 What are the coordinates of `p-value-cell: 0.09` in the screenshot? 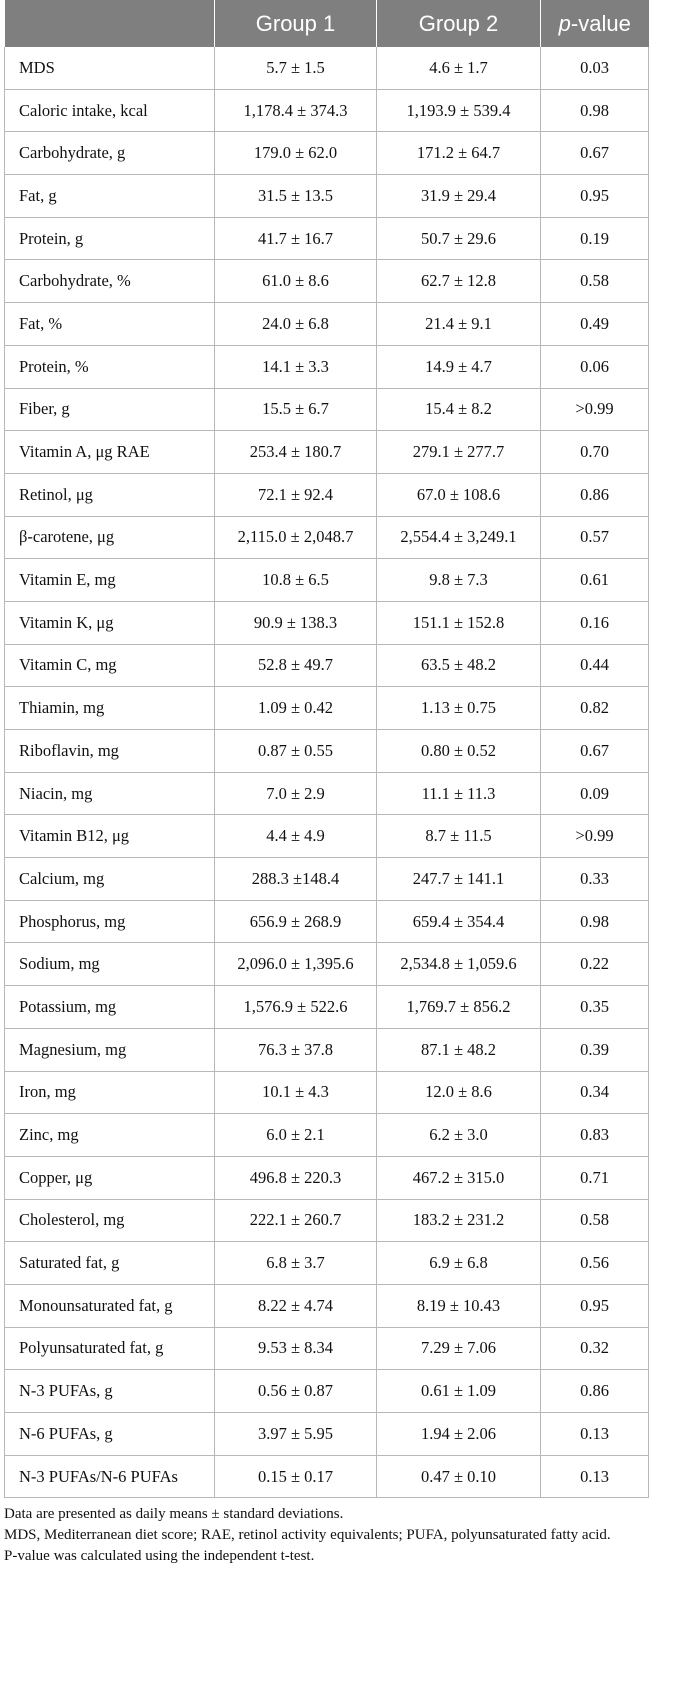 It's located at (594, 793).